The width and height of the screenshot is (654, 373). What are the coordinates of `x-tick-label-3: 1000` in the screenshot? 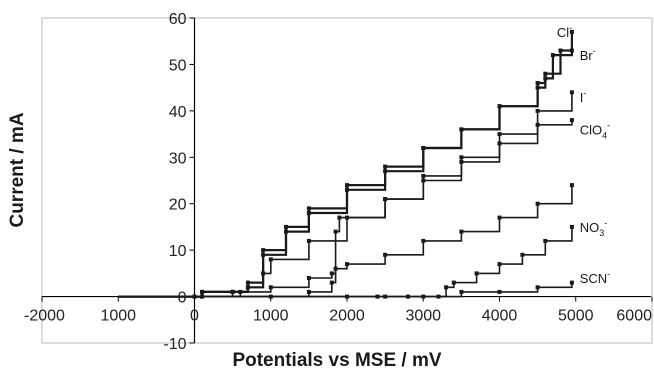 It's located at (271, 316).